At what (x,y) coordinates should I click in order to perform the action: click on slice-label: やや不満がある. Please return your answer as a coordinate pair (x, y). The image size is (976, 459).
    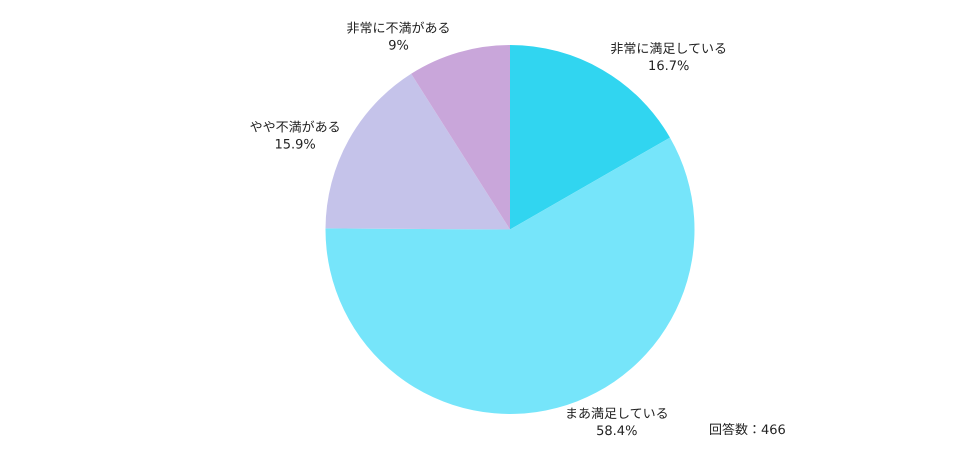
    Looking at the image, I should click on (295, 128).